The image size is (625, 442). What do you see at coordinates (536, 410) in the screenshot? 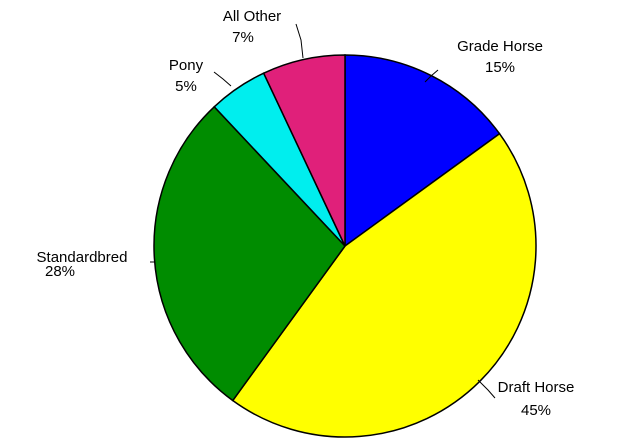
I see `slice-percent-draft-horse: 45%` at bounding box center [536, 410].